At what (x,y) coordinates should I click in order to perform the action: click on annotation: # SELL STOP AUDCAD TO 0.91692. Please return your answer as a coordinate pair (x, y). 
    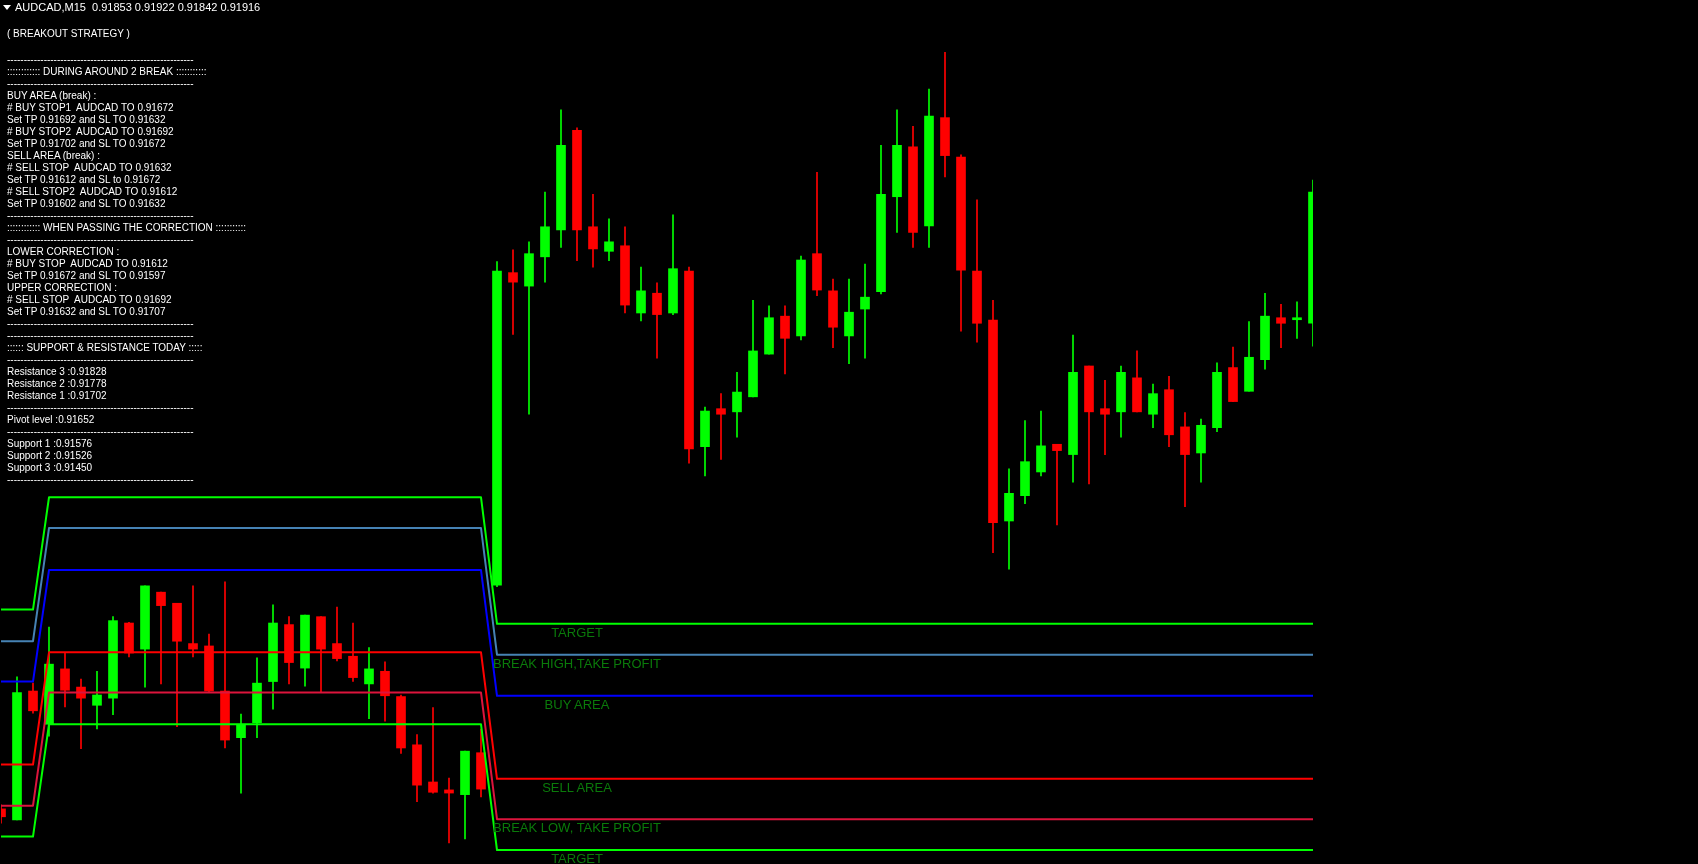
    Looking at the image, I should click on (90, 300).